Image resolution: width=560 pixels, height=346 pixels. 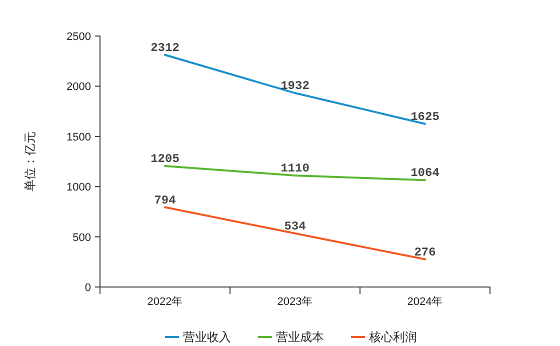 I want to click on legend-label: 核心利润, so click(x=392, y=337).